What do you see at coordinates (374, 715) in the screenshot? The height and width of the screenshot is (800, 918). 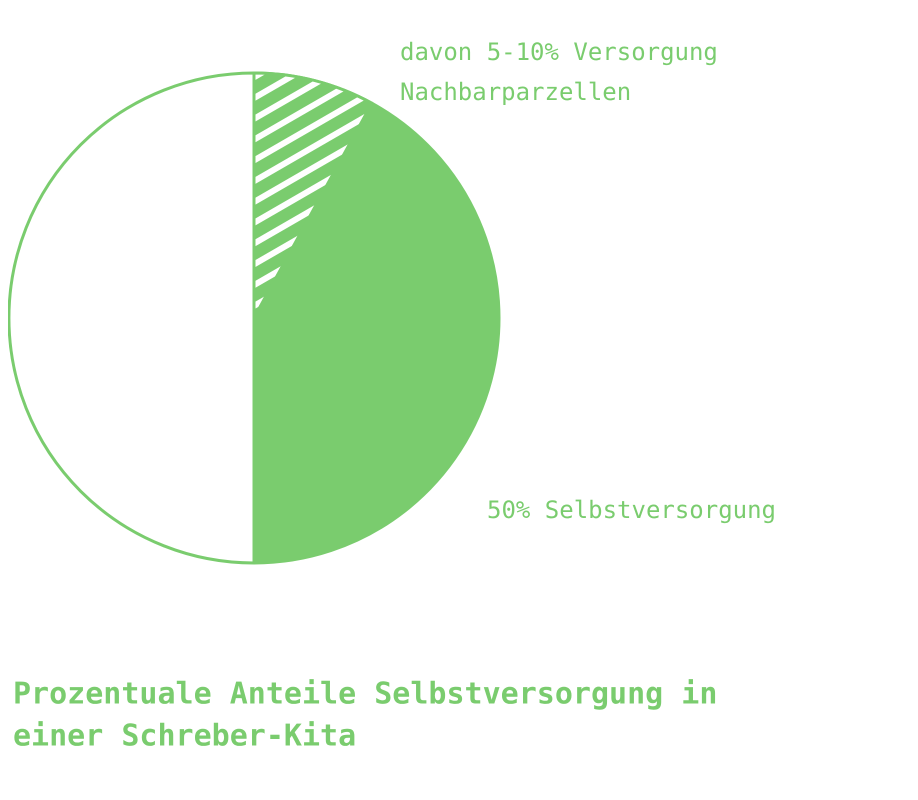 I see `text: Prozentuale Anteile Selbstversorgung in einer Schreber-Kita` at bounding box center [374, 715].